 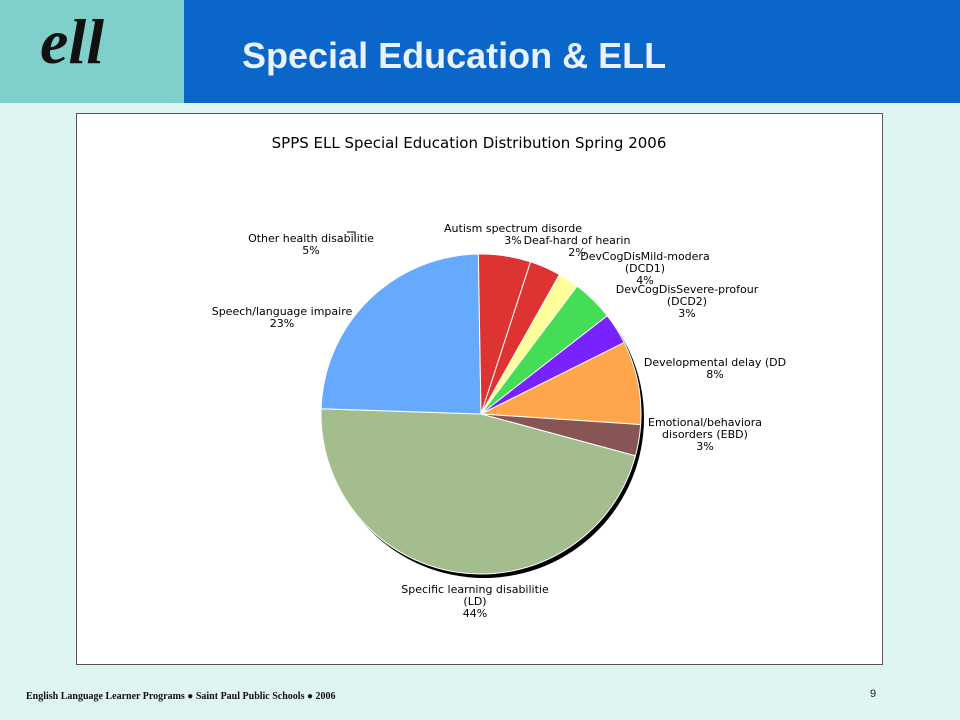 What do you see at coordinates (873, 694) in the screenshot?
I see `page-number: 9` at bounding box center [873, 694].